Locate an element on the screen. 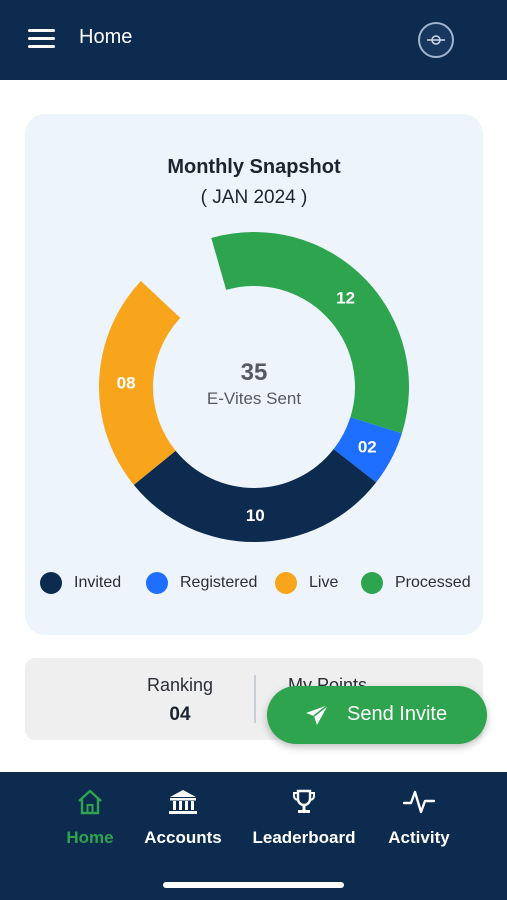  donut-label-live: 08 is located at coordinates (126, 383).